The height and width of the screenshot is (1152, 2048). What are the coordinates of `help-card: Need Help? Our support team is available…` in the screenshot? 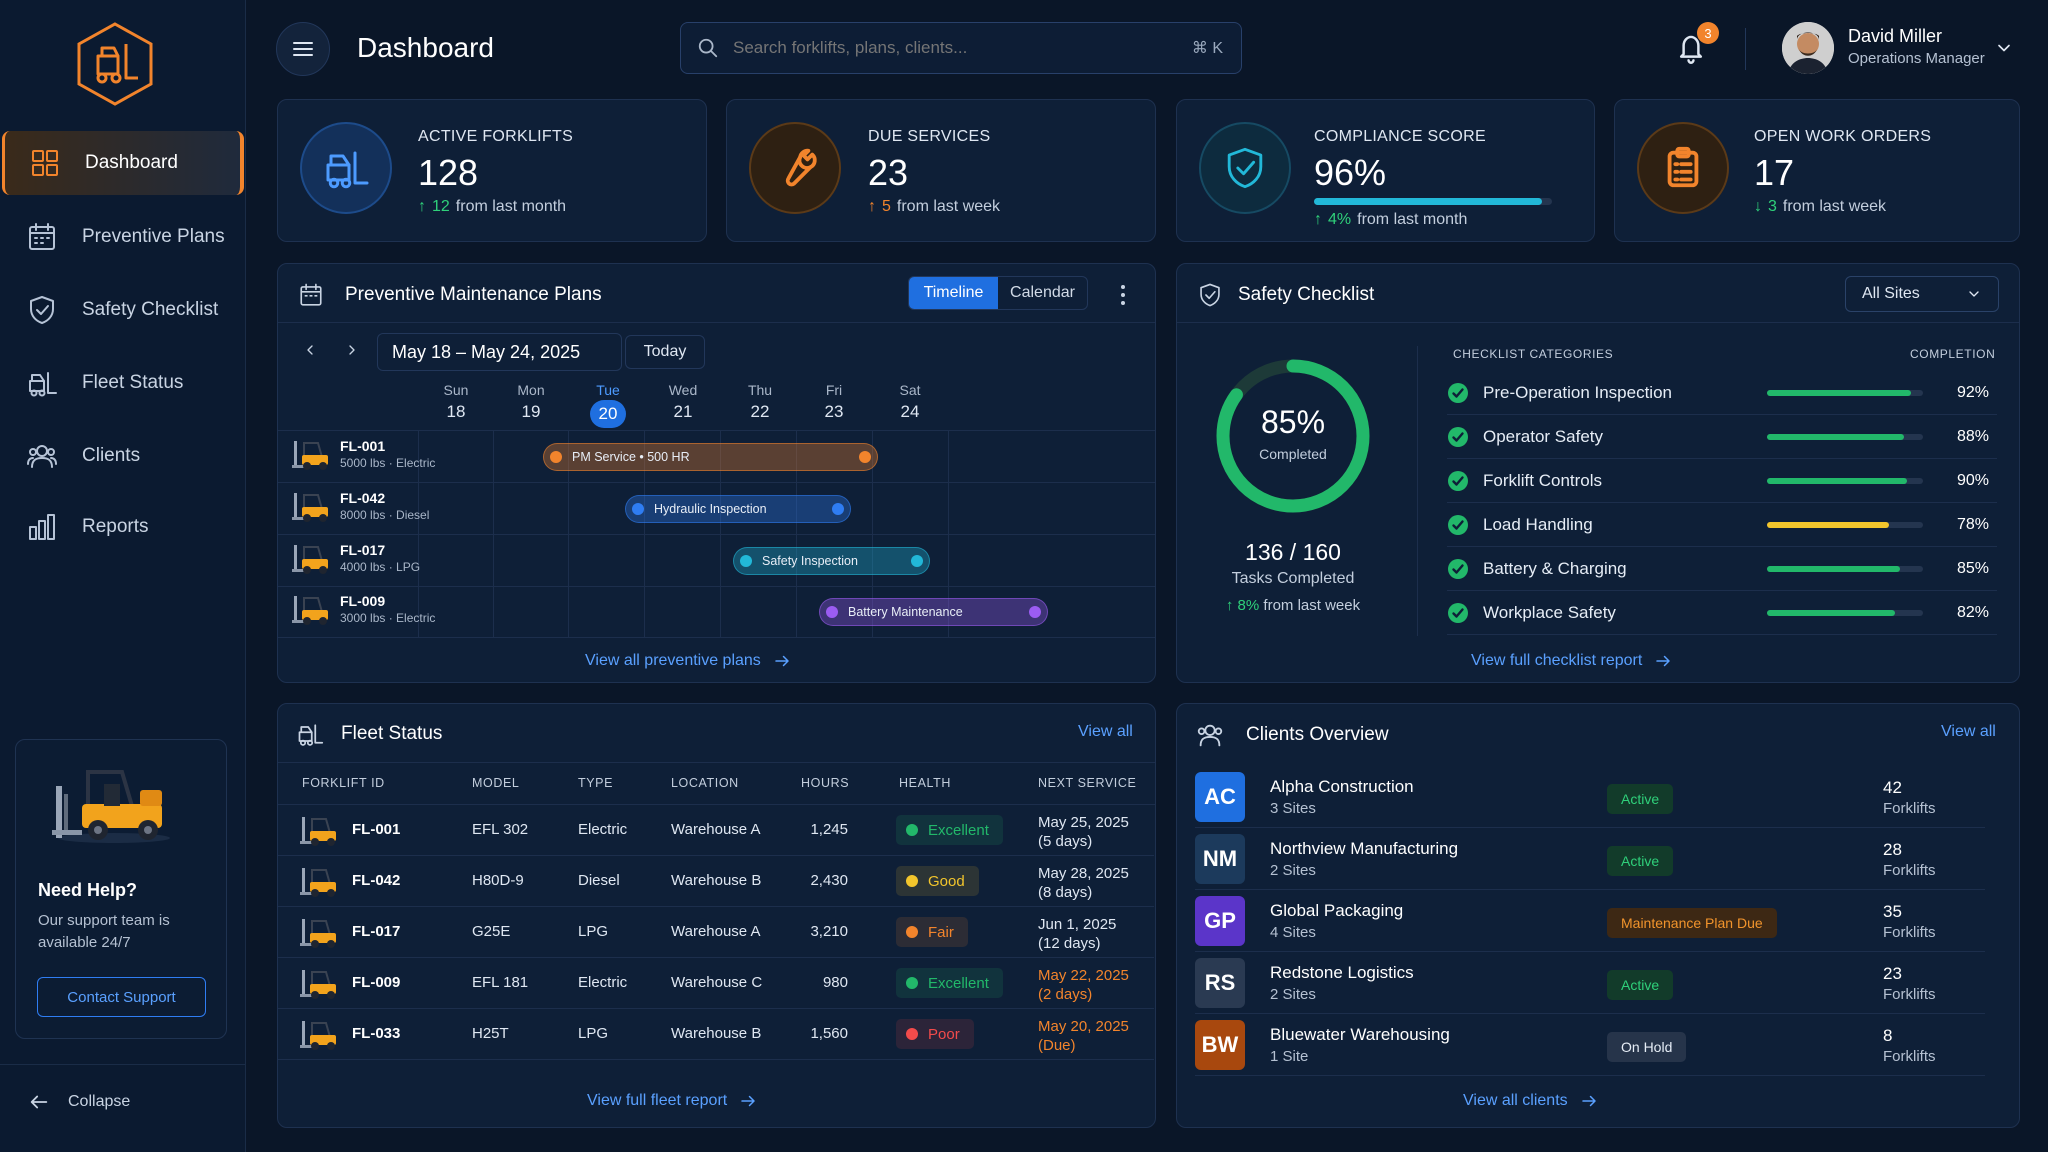 It's located at (121, 889).